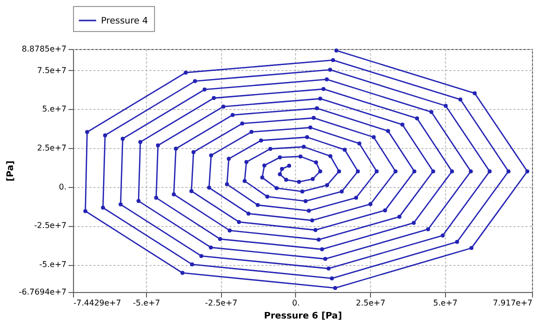  Describe the element at coordinates (296, 303) in the screenshot. I see `x-tick-label: 0.` at that location.